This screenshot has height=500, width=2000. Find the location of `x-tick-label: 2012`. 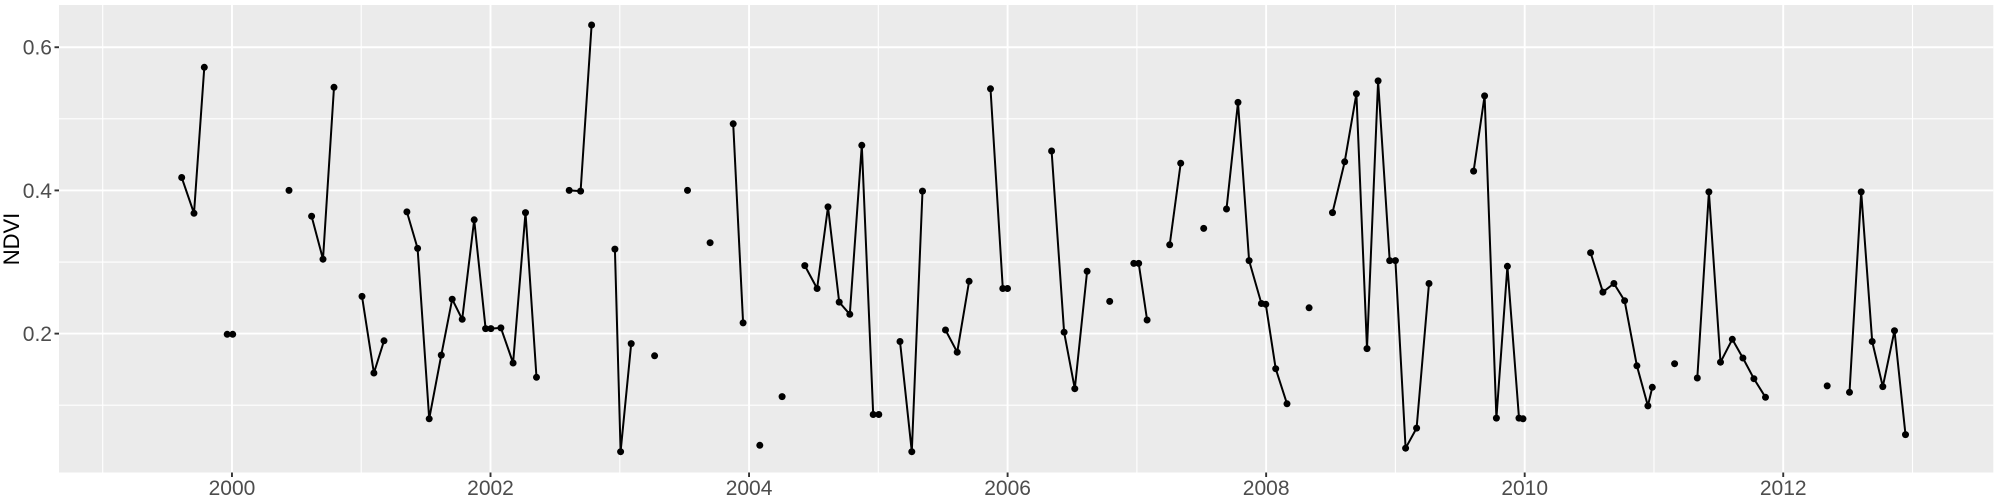

x-tick-label: 2012 is located at coordinates (1783, 488).